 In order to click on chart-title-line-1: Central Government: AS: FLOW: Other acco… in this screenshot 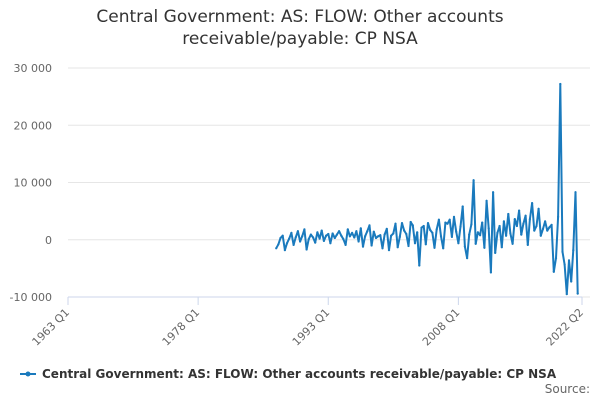, I will do `click(300, 17)`.